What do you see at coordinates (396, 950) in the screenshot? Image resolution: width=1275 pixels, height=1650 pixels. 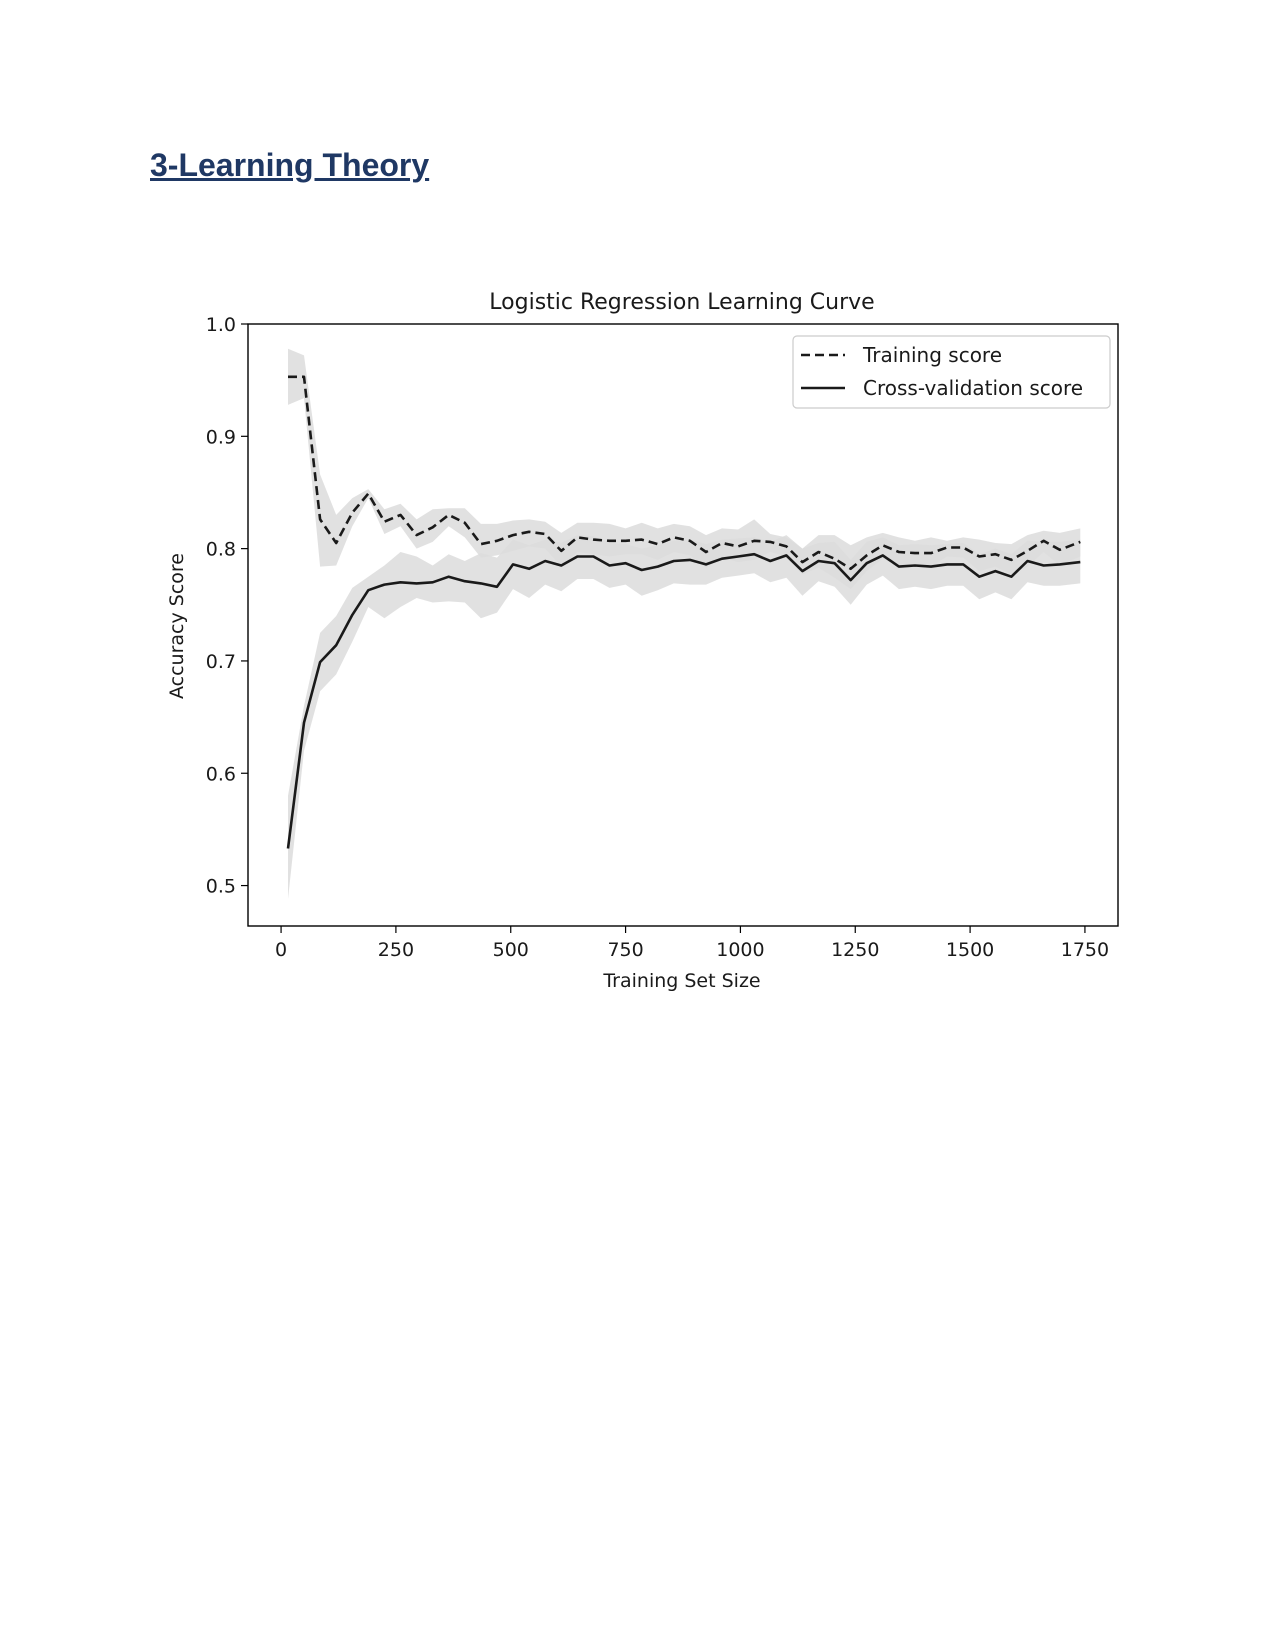 I see `x-tick-label: 250` at bounding box center [396, 950].